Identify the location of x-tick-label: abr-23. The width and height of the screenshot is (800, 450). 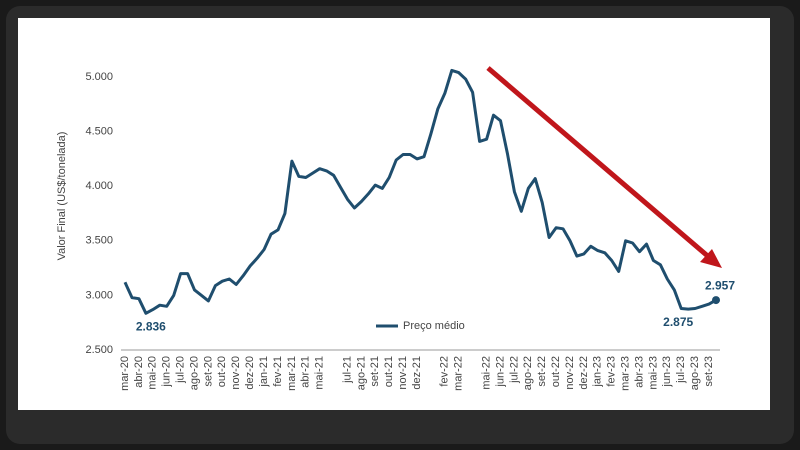
(639, 372).